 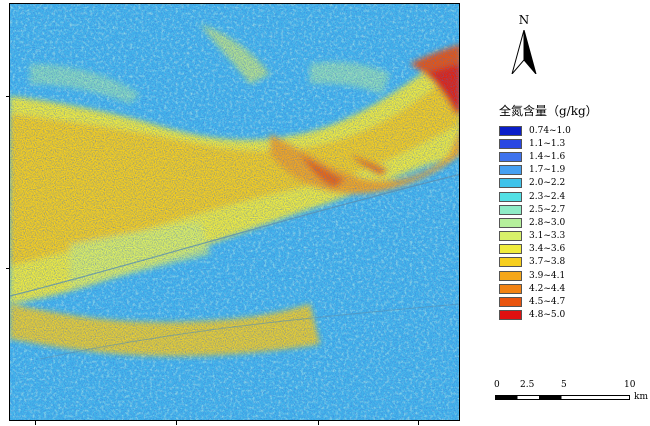 What do you see at coordinates (630, 385) in the screenshot?
I see `scale-label: 10` at bounding box center [630, 385].